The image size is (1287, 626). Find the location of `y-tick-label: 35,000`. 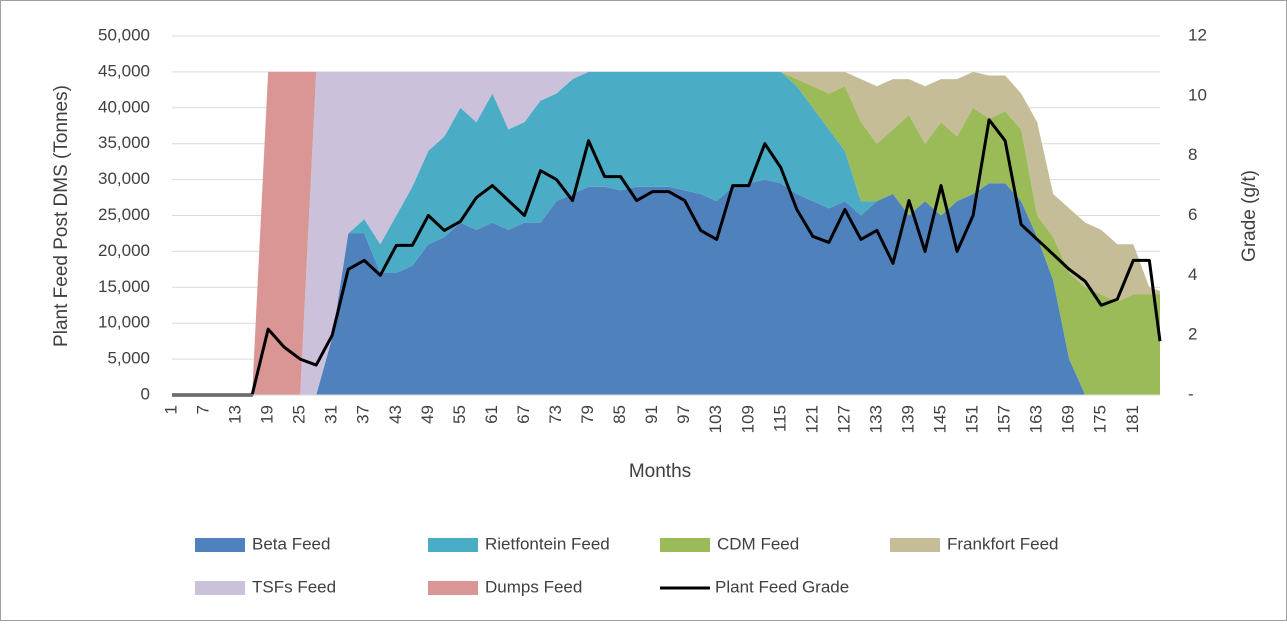

y-tick-label: 35,000 is located at coordinates (124, 142).